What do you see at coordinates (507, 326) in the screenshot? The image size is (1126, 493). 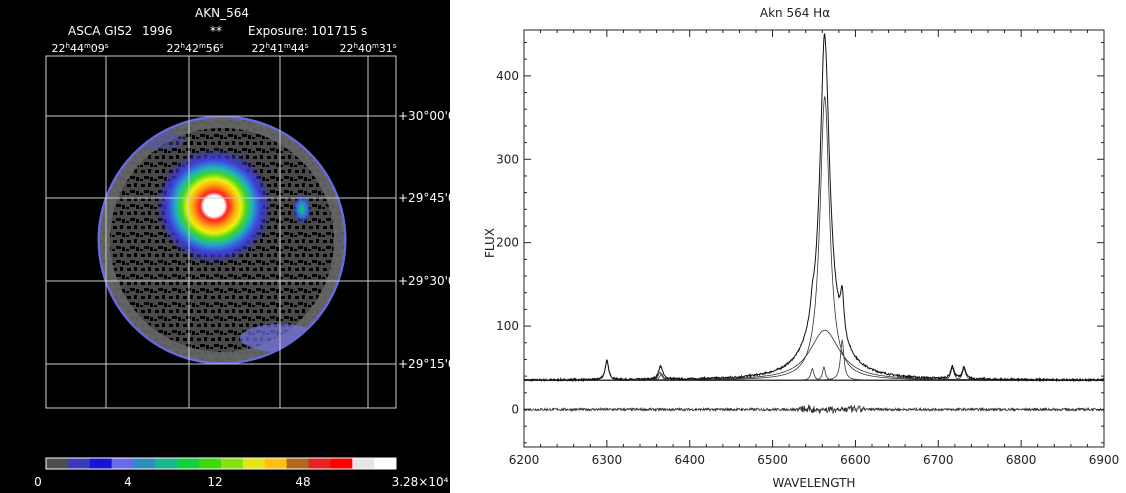 I see `y-tick-label: 100` at bounding box center [507, 326].